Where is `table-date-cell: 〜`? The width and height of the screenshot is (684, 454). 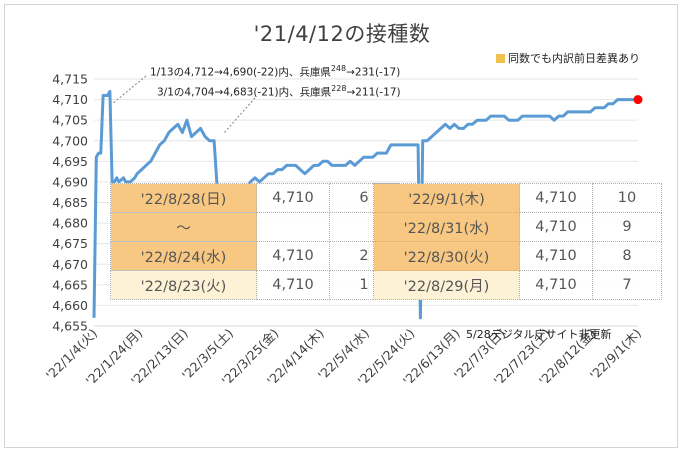
table-date-cell: 〜 is located at coordinates (183, 227).